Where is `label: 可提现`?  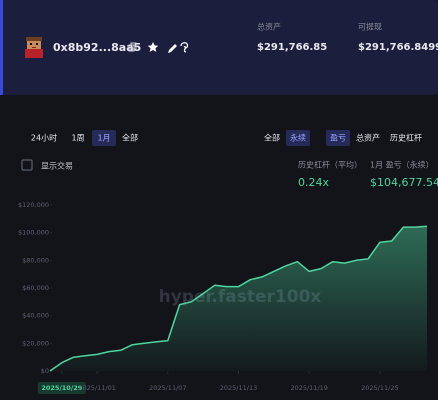
label: 可提现 is located at coordinates (370, 27).